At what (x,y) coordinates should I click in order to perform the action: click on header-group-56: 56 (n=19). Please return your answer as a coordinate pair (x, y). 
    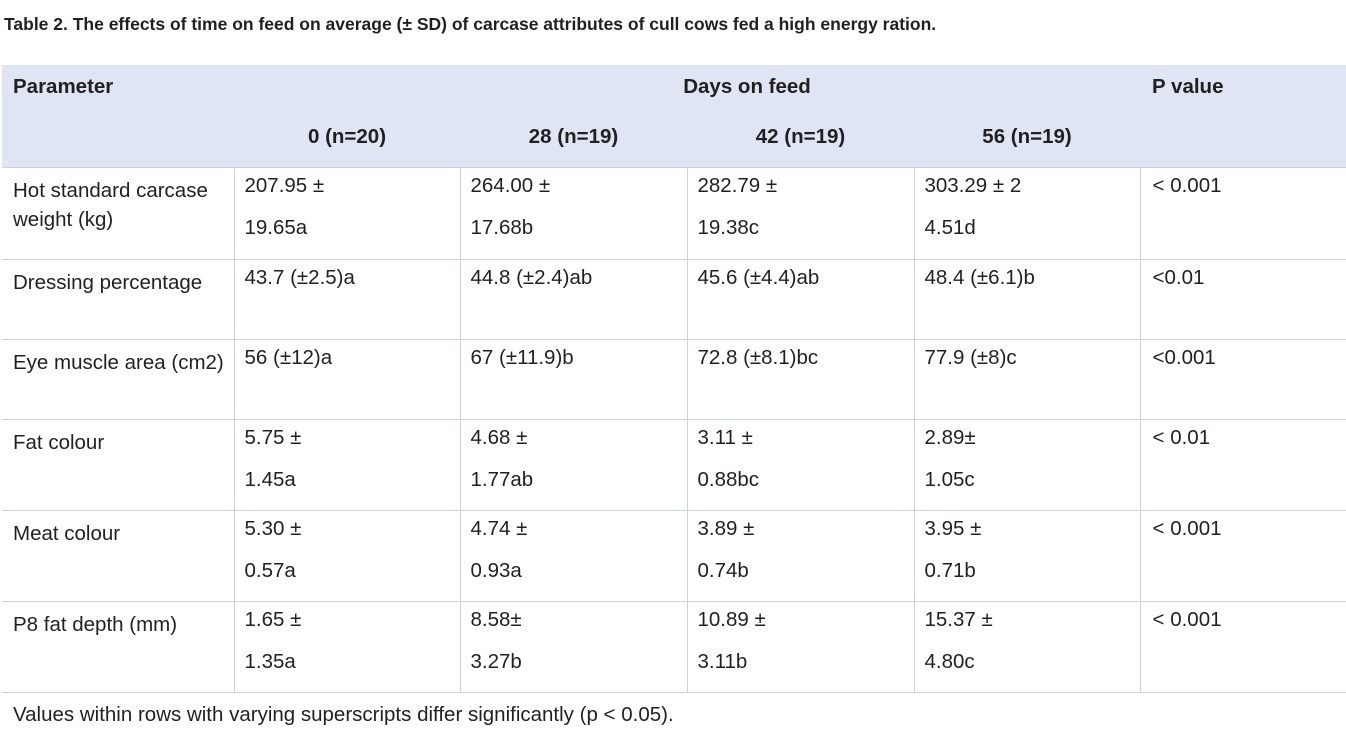
    Looking at the image, I should click on (1027, 141).